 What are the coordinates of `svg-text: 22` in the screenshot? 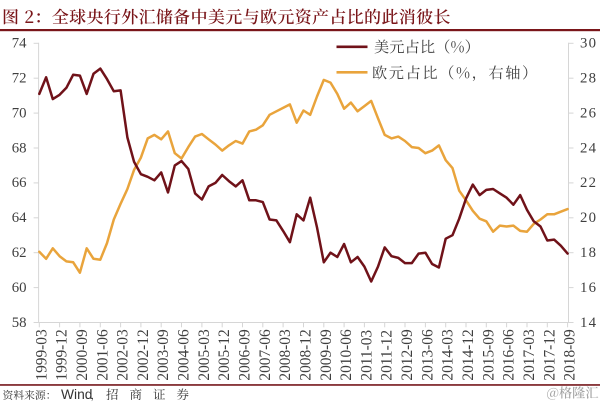 It's located at (588, 183).